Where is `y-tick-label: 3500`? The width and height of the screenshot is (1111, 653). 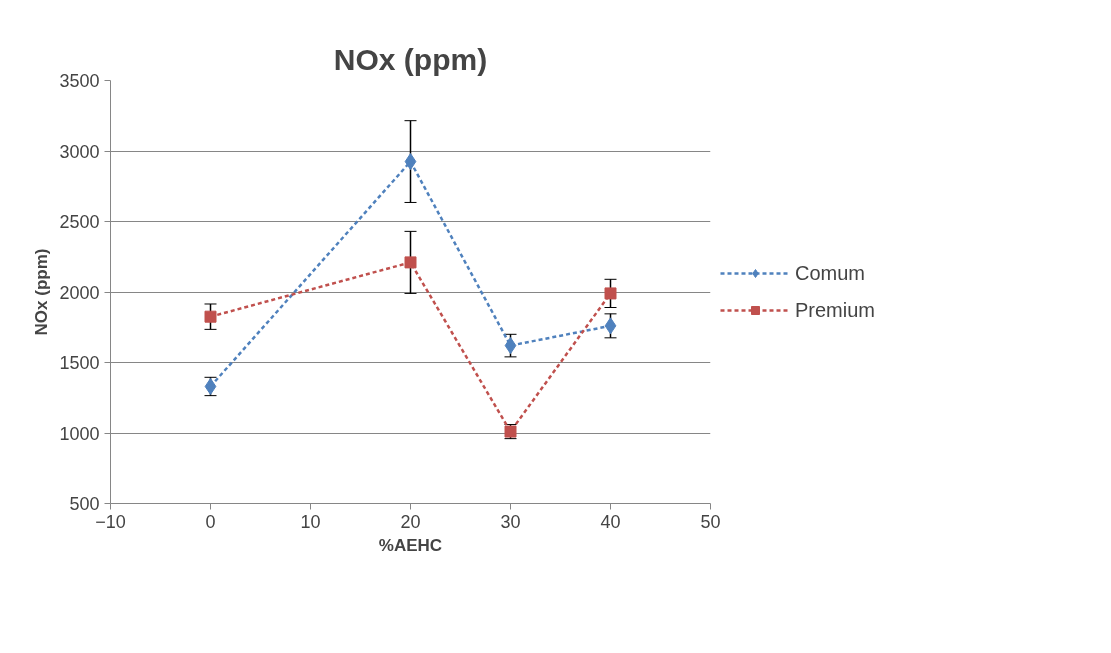
y-tick-label: 3500 is located at coordinates (79, 81).